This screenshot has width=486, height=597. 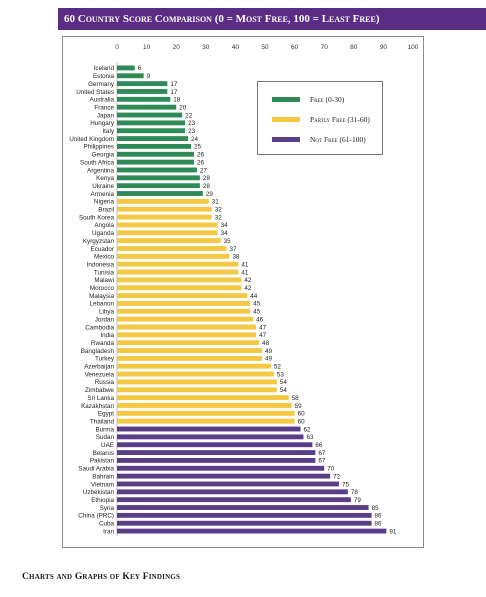 I want to click on x-tick-label: 60, so click(x=295, y=47).